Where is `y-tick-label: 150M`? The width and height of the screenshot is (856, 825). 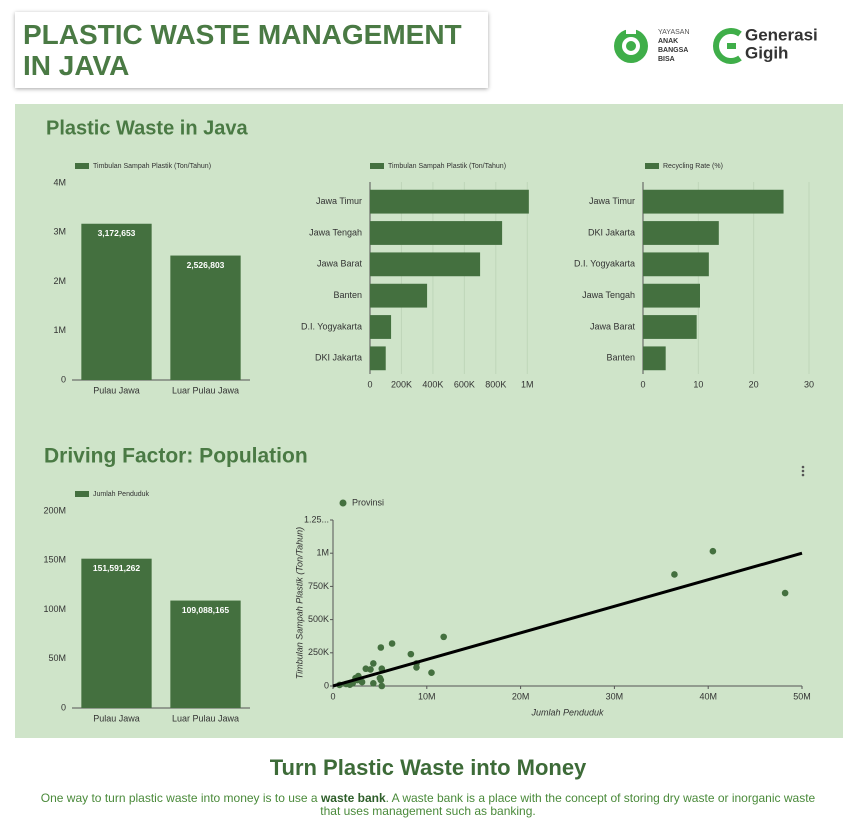
y-tick-label: 150M is located at coordinates (54, 560).